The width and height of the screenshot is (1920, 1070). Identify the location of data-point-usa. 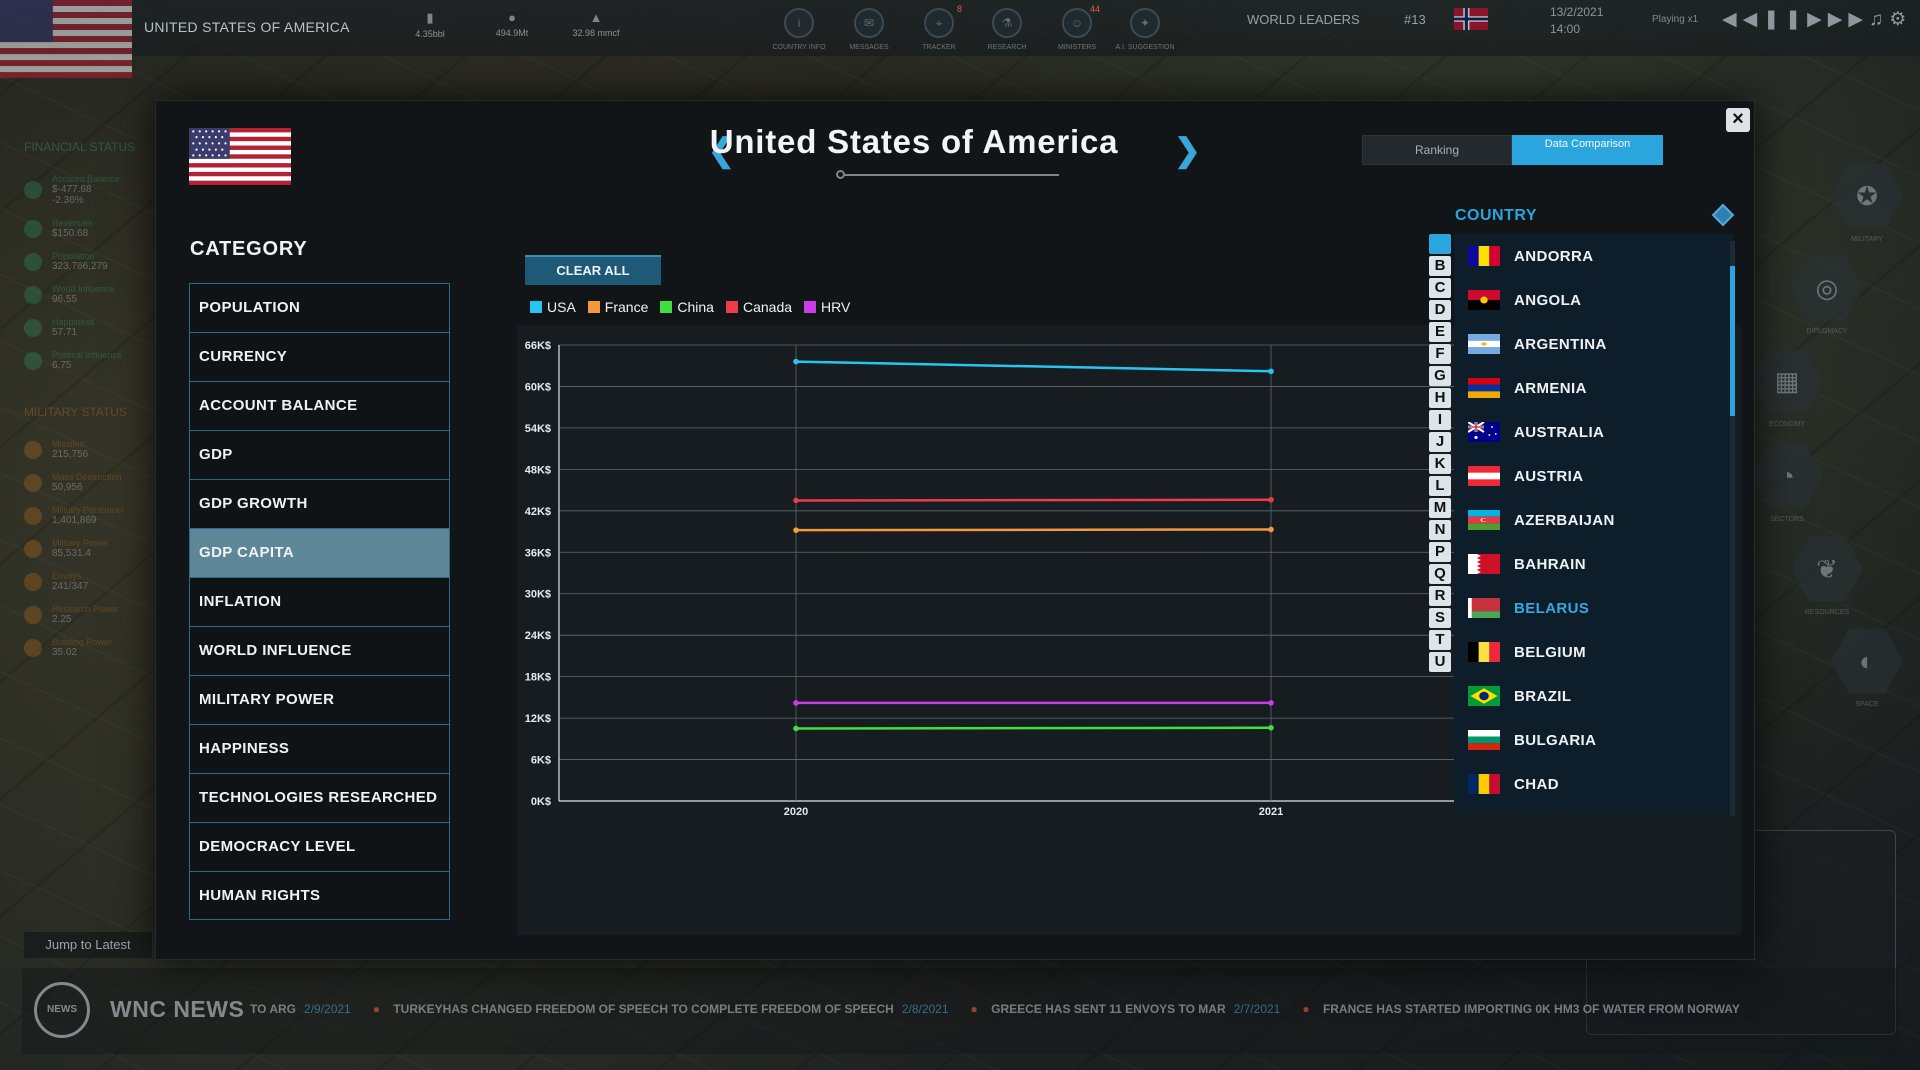
(796, 361).